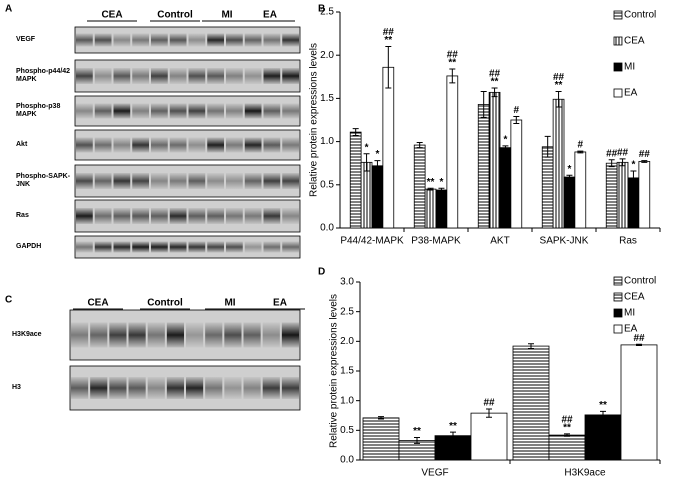 The height and width of the screenshot is (478, 688). Describe the element at coordinates (327, 228) in the screenshot. I see `y-tick-label: 0.0` at that location.